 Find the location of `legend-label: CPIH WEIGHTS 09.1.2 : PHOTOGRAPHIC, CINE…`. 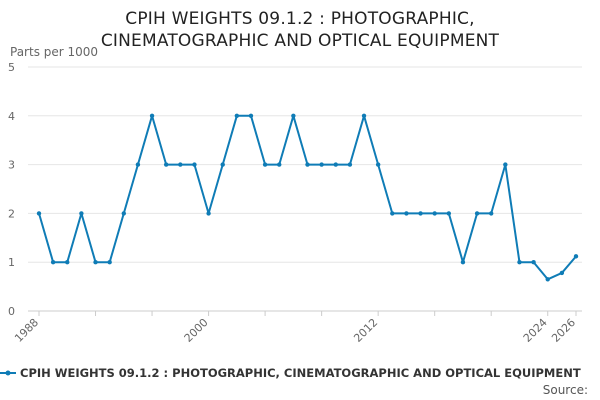

legend-label: CPIH WEIGHTS 09.1.2 : PHOTOGRAPHIC, CINE… is located at coordinates (300, 373).